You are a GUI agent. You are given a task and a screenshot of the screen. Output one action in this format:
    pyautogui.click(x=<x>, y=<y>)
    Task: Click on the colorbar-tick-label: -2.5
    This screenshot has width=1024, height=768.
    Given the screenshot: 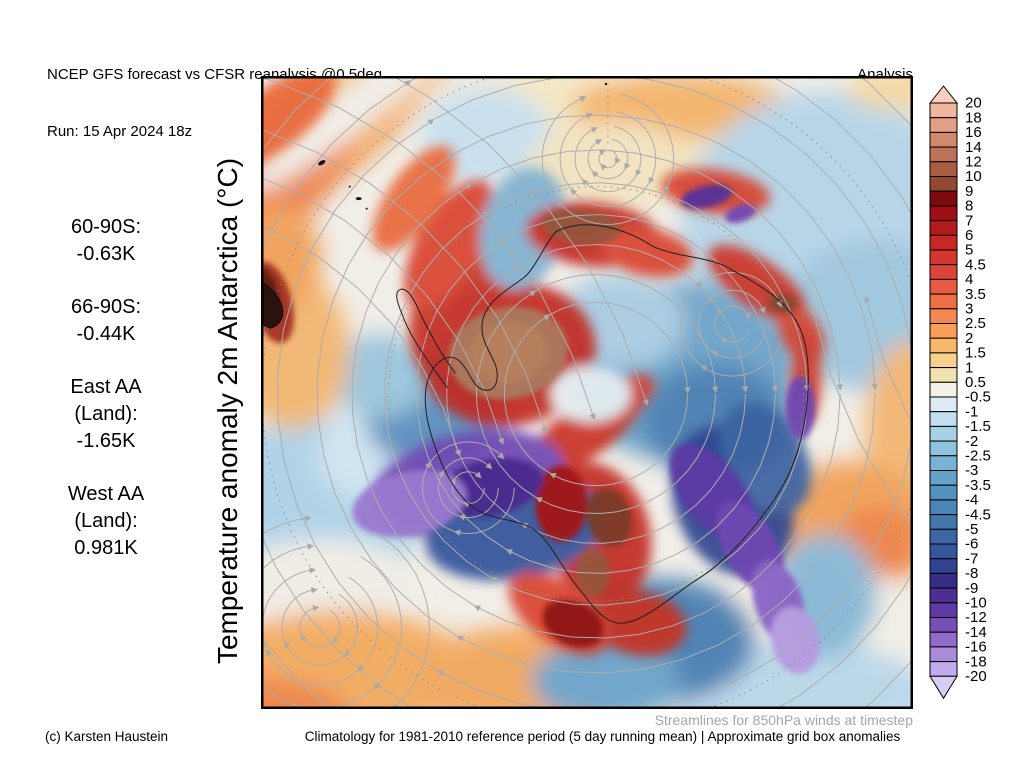 What is the action you would take?
    pyautogui.click(x=978, y=456)
    